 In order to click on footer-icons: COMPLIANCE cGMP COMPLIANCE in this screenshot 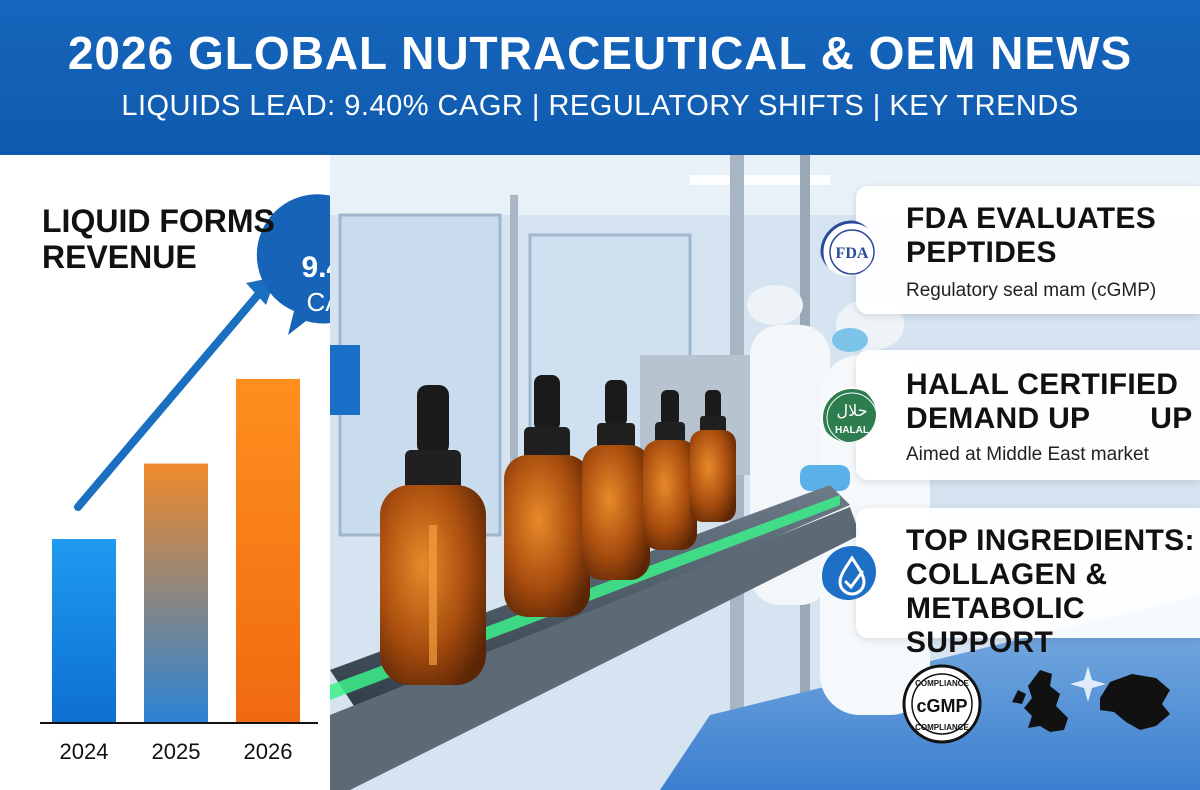, I will do `click(1050, 715)`.